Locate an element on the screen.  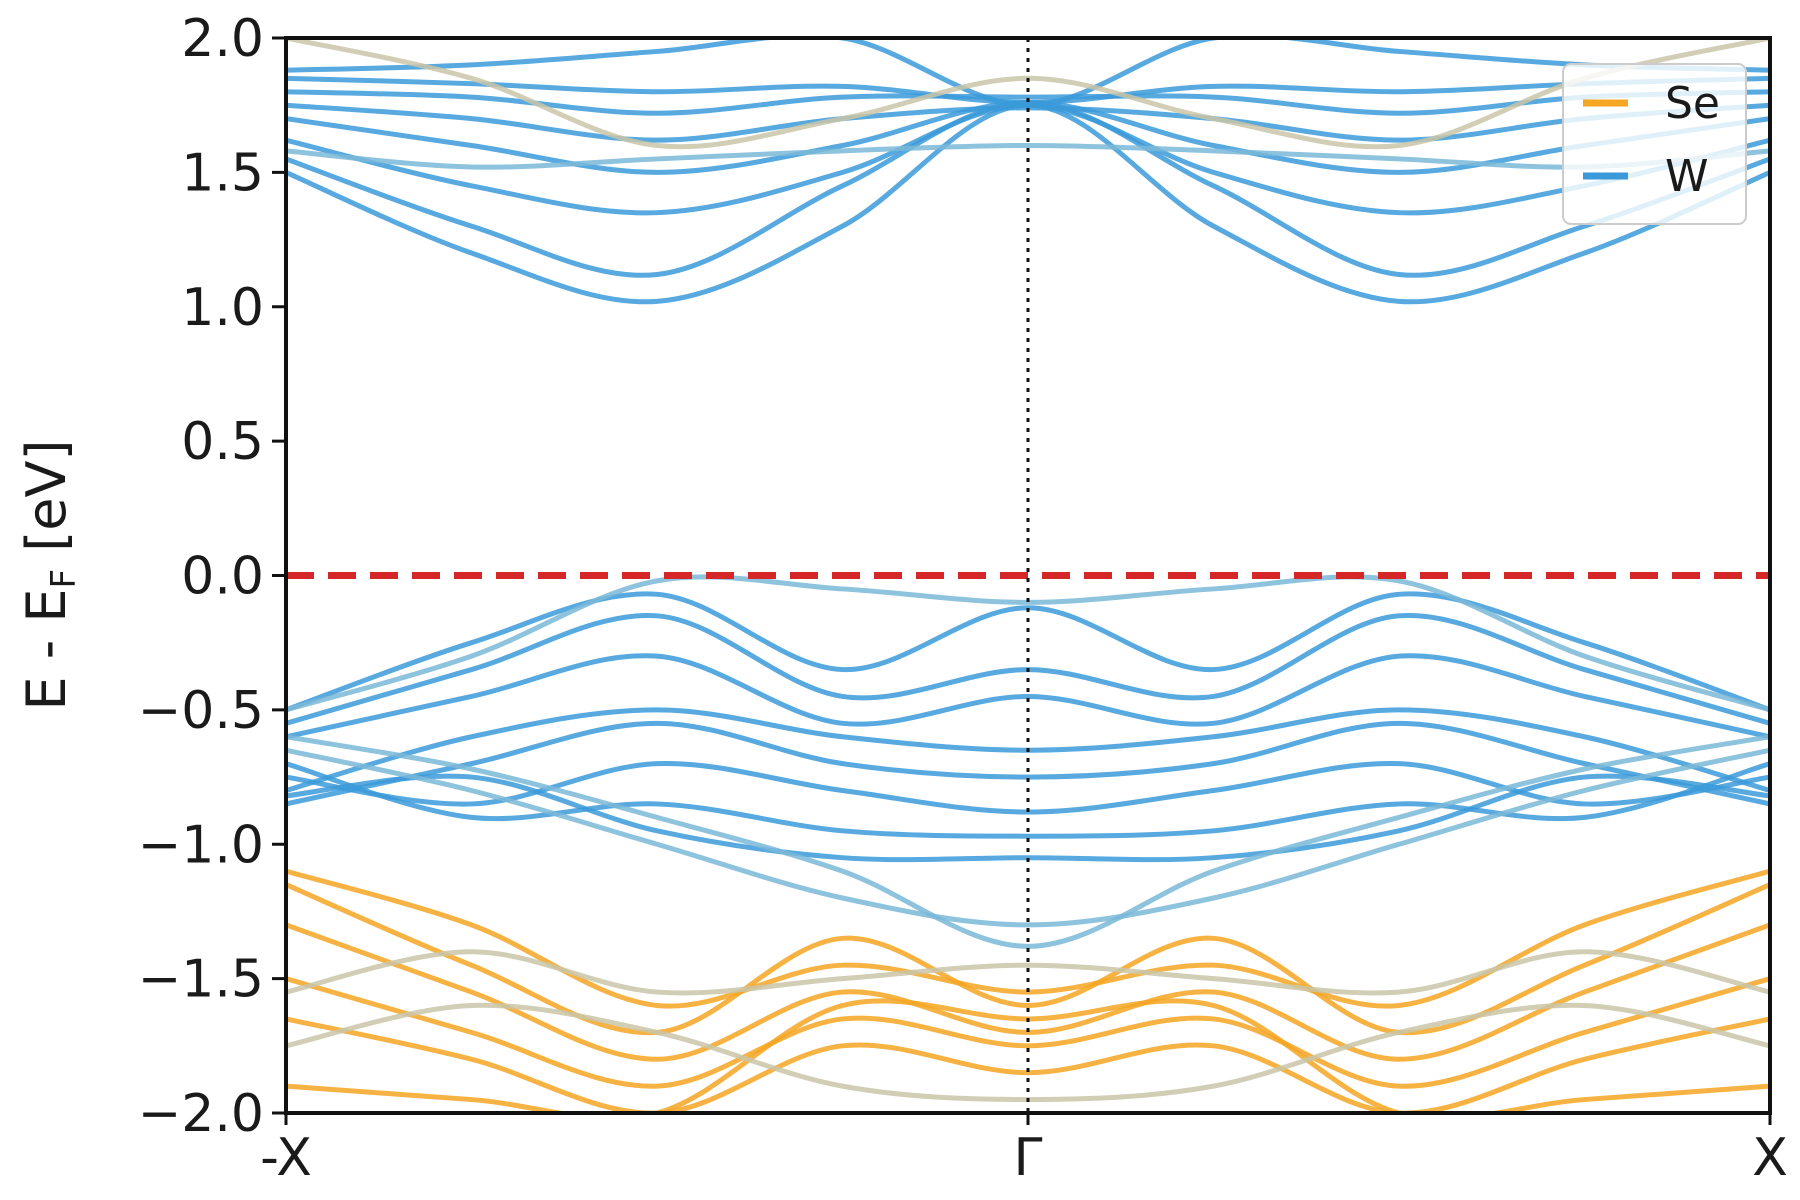
y-tick-label-5: −0.5 is located at coordinates (201, 711).